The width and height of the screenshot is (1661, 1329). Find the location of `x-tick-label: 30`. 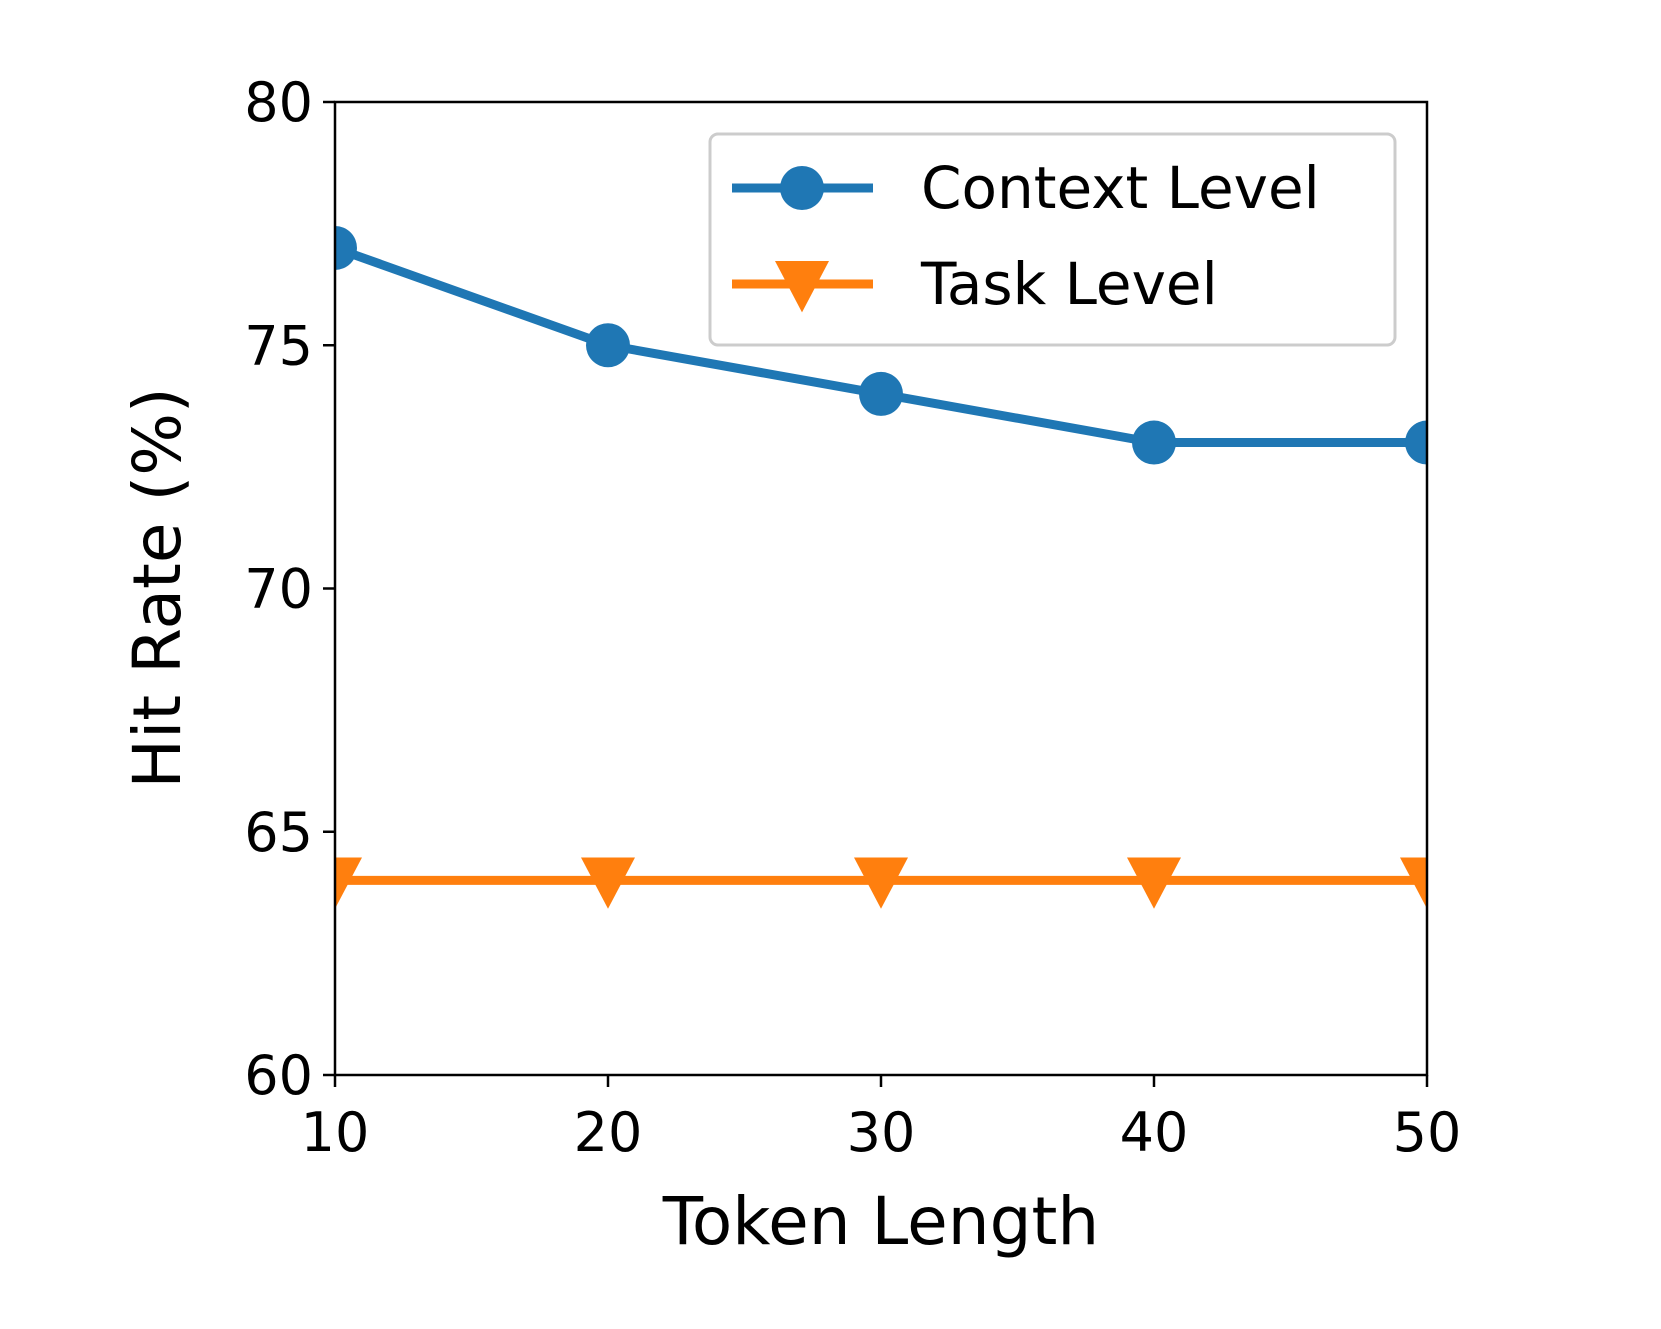

x-tick-label: 30 is located at coordinates (881, 1132).